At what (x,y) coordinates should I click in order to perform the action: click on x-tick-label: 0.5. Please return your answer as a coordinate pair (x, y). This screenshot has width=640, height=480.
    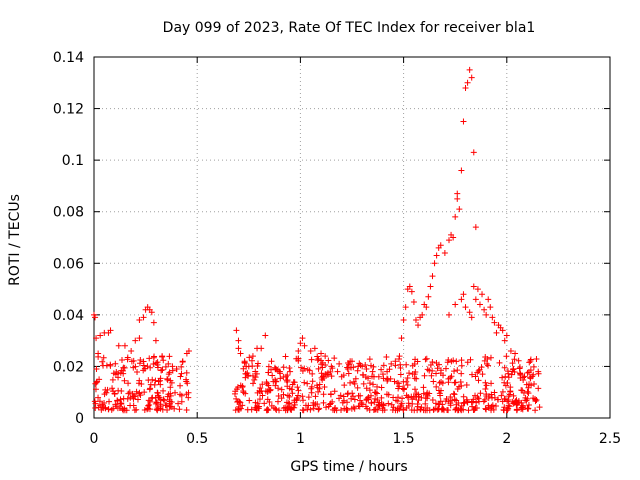
    Looking at the image, I should click on (197, 439).